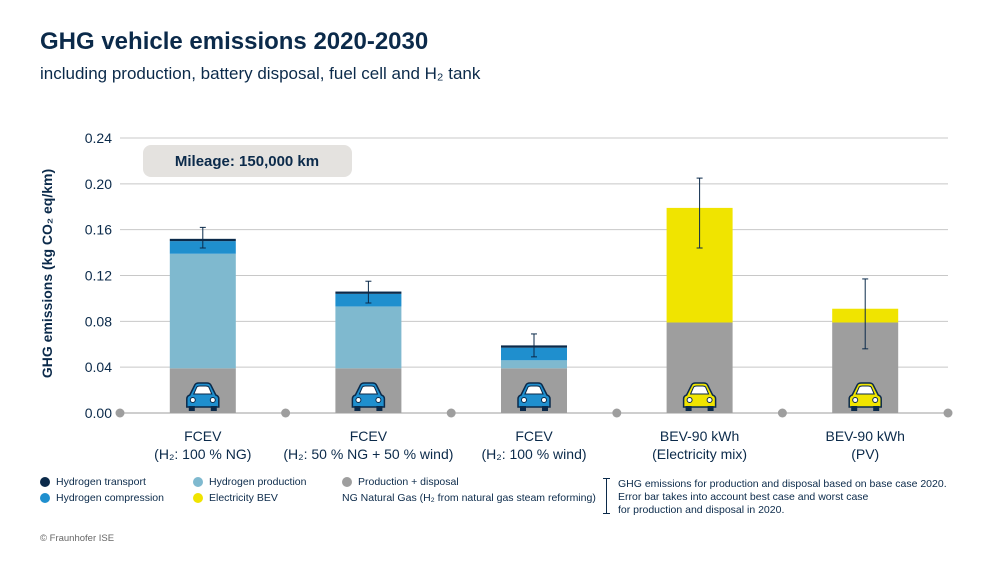 The height and width of the screenshot is (563, 1000). Describe the element at coordinates (701, 510) in the screenshot. I see `note-line-3: for production and disposal in 2020.` at that location.